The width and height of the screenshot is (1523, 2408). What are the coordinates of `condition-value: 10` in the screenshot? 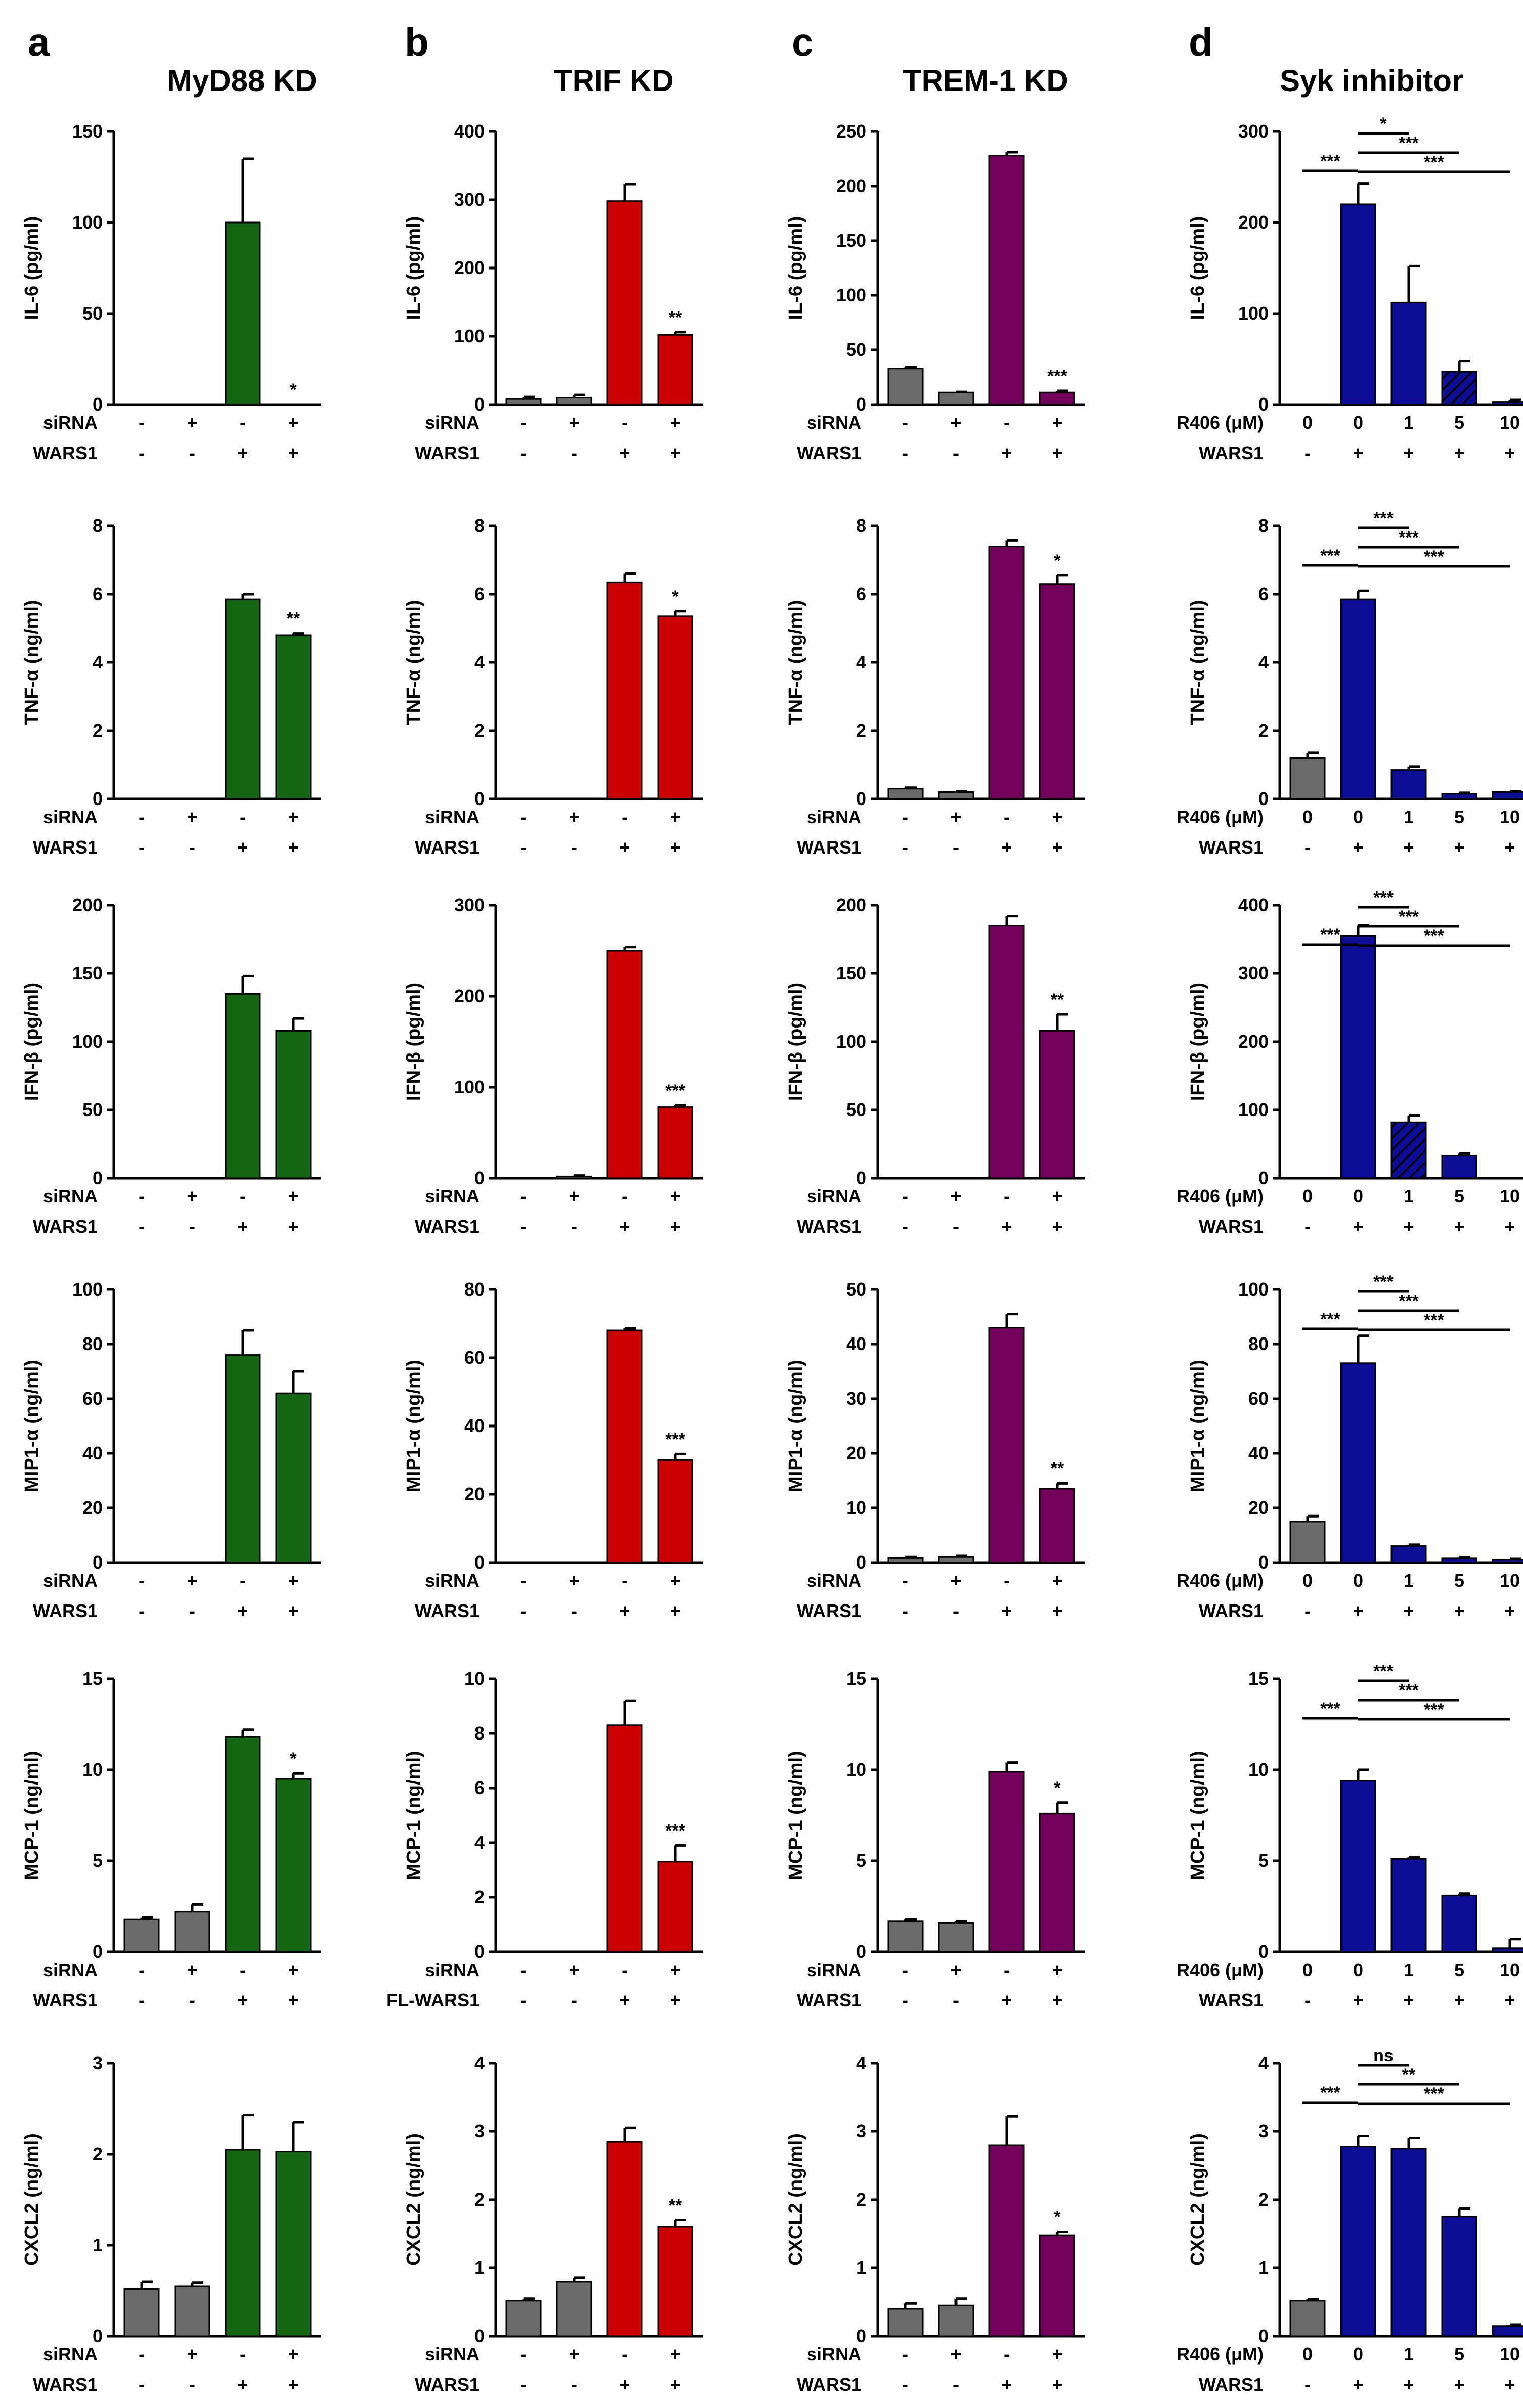 It's located at (1510, 2354).